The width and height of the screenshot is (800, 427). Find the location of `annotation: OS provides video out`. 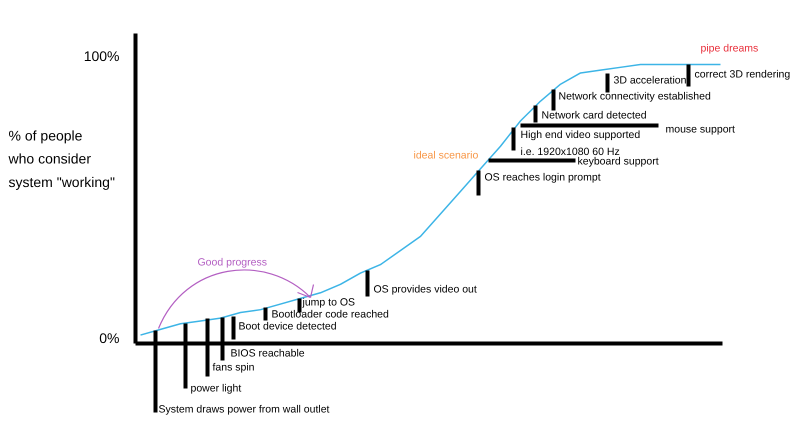

annotation: OS provides video out is located at coordinates (425, 290).